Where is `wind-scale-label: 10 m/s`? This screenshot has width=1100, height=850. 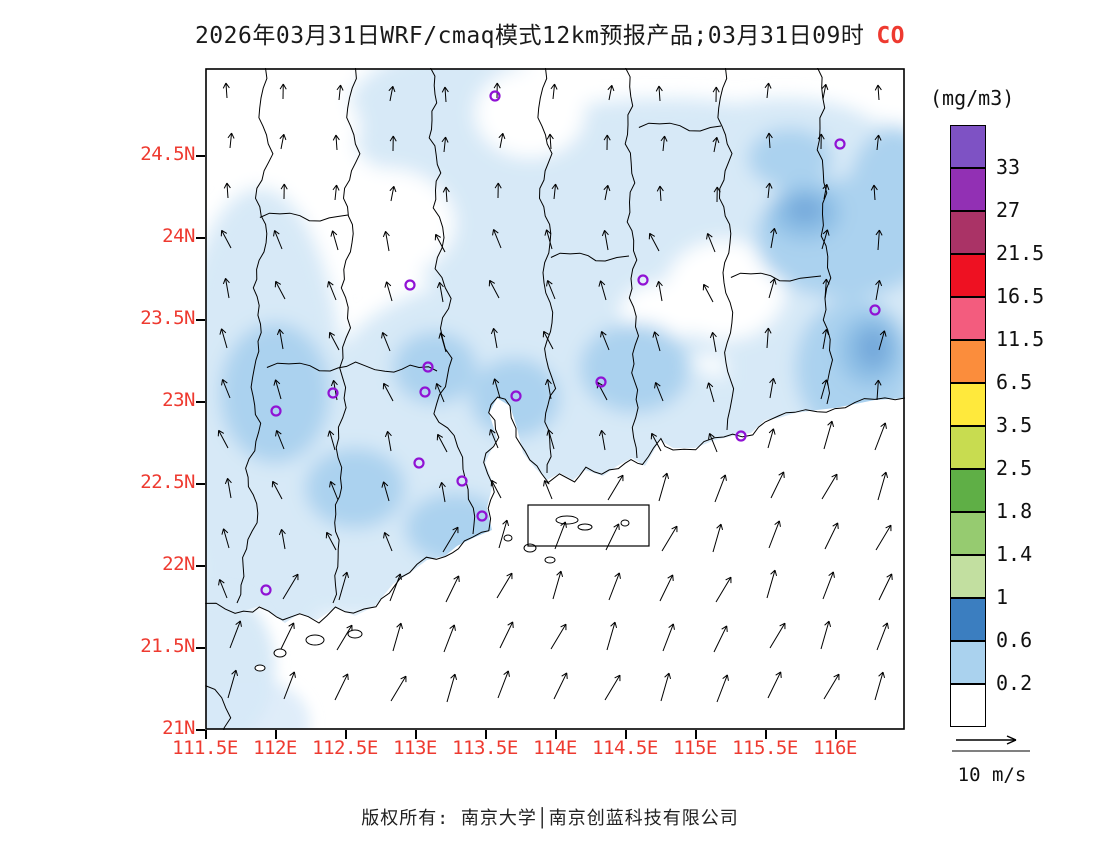
wind-scale-label: 10 m/s is located at coordinates (992, 775).